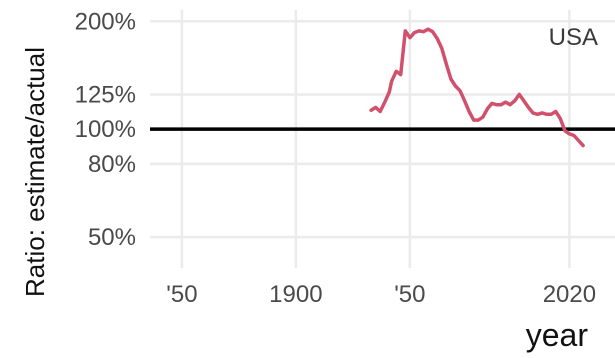 Image resolution: width=615 pixels, height=358 pixels. Describe the element at coordinates (295, 294) in the screenshot. I see `x-tick-label: 1900` at that location.